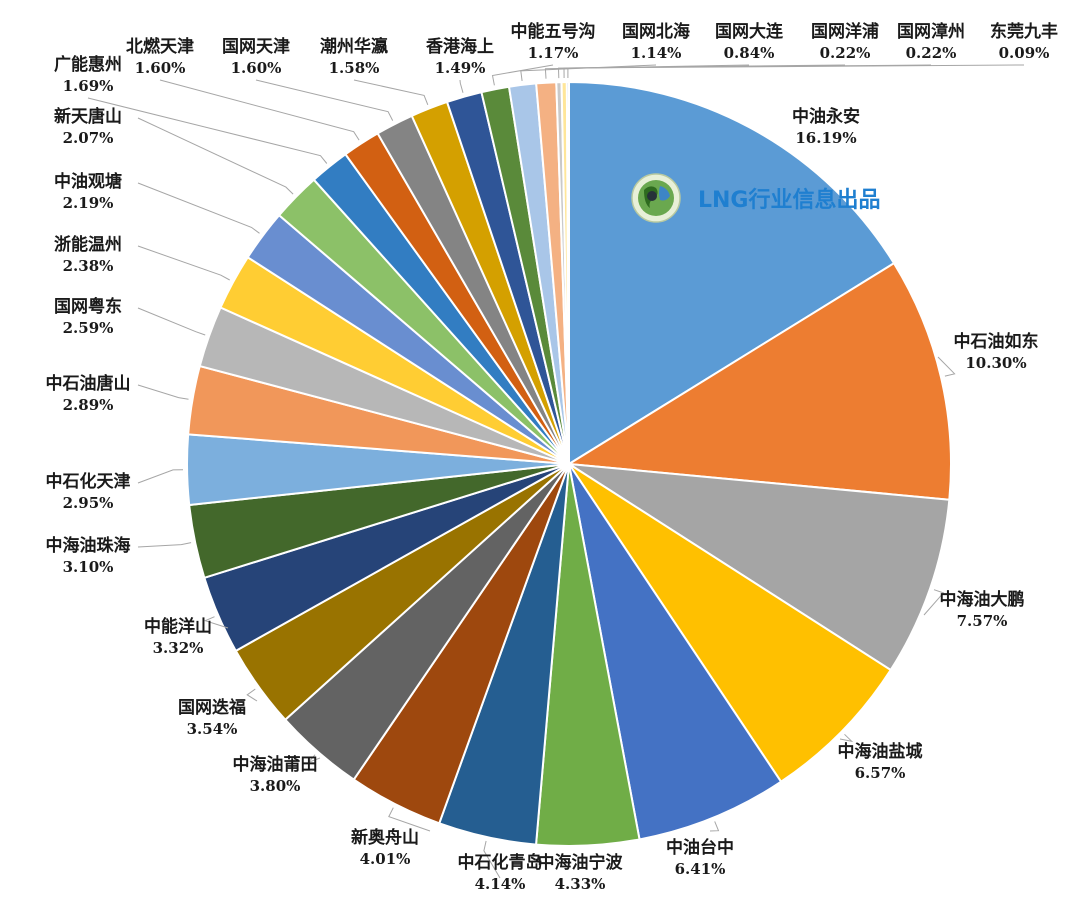  I want to click on slice-label-value: 1.14%, so click(656, 53).